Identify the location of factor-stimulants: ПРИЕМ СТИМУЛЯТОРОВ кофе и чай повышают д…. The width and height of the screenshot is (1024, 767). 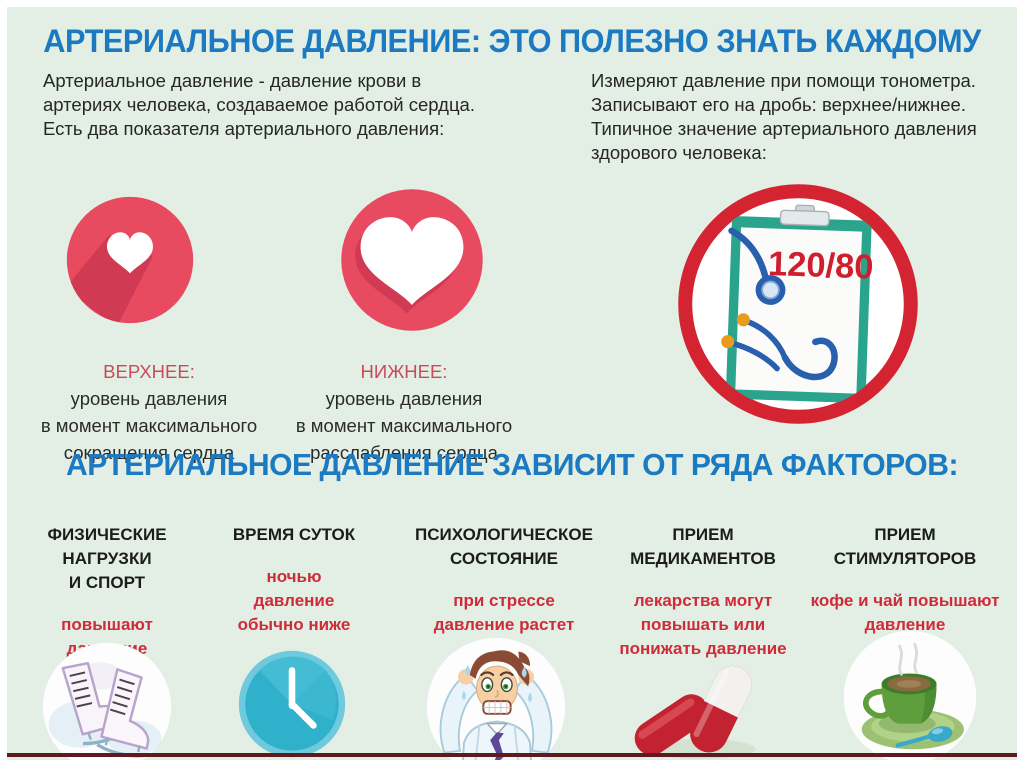
(905, 580).